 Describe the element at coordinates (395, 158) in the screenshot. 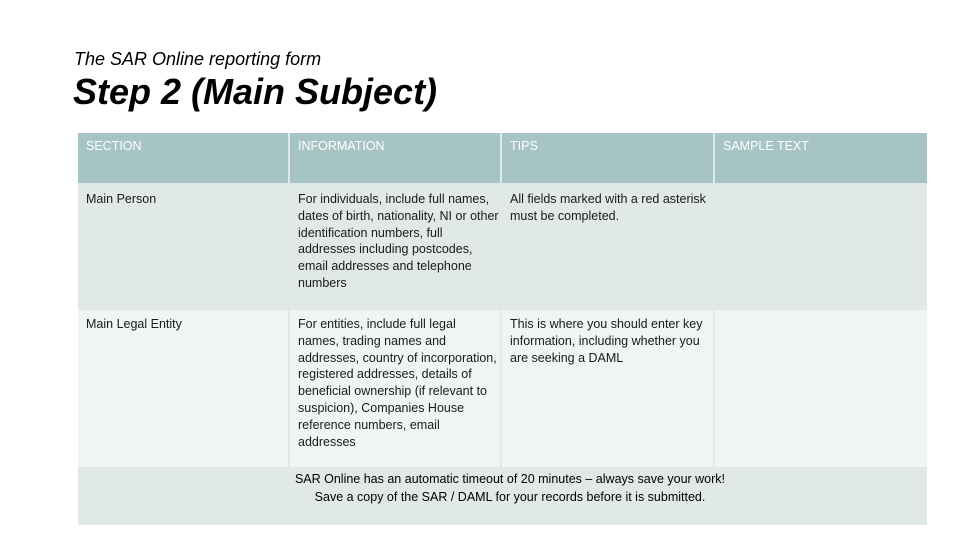

I see `header-information: INFORMATION` at that location.